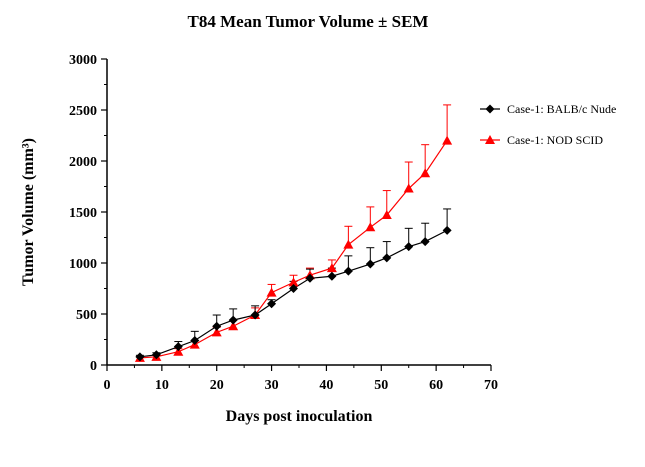 The image size is (645, 467). I want to click on x-tick-label: 30, so click(272, 385).